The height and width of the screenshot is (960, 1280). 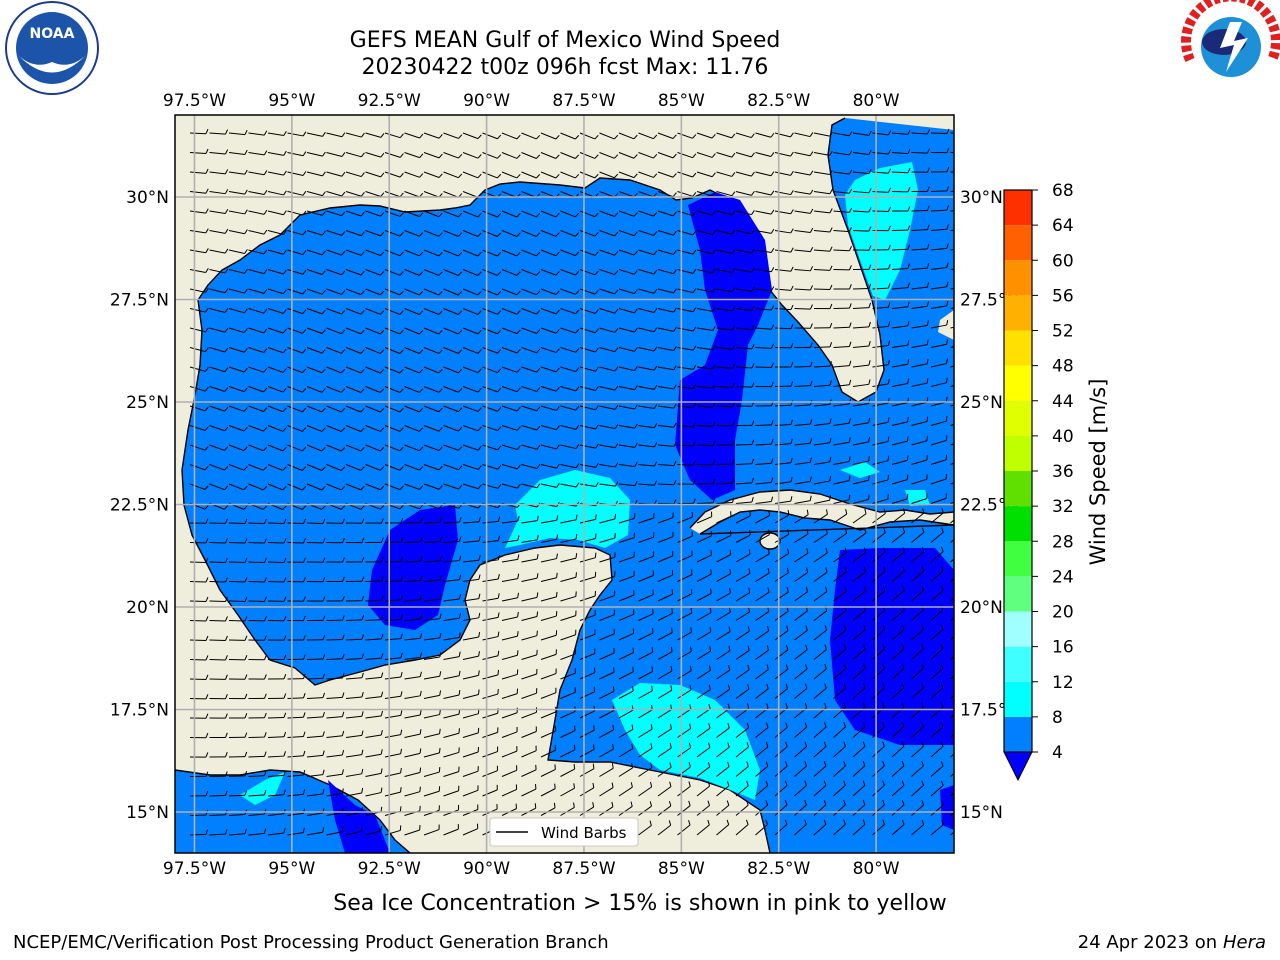 I want to click on colorbar-tick-label: 28, so click(x=1063, y=542).